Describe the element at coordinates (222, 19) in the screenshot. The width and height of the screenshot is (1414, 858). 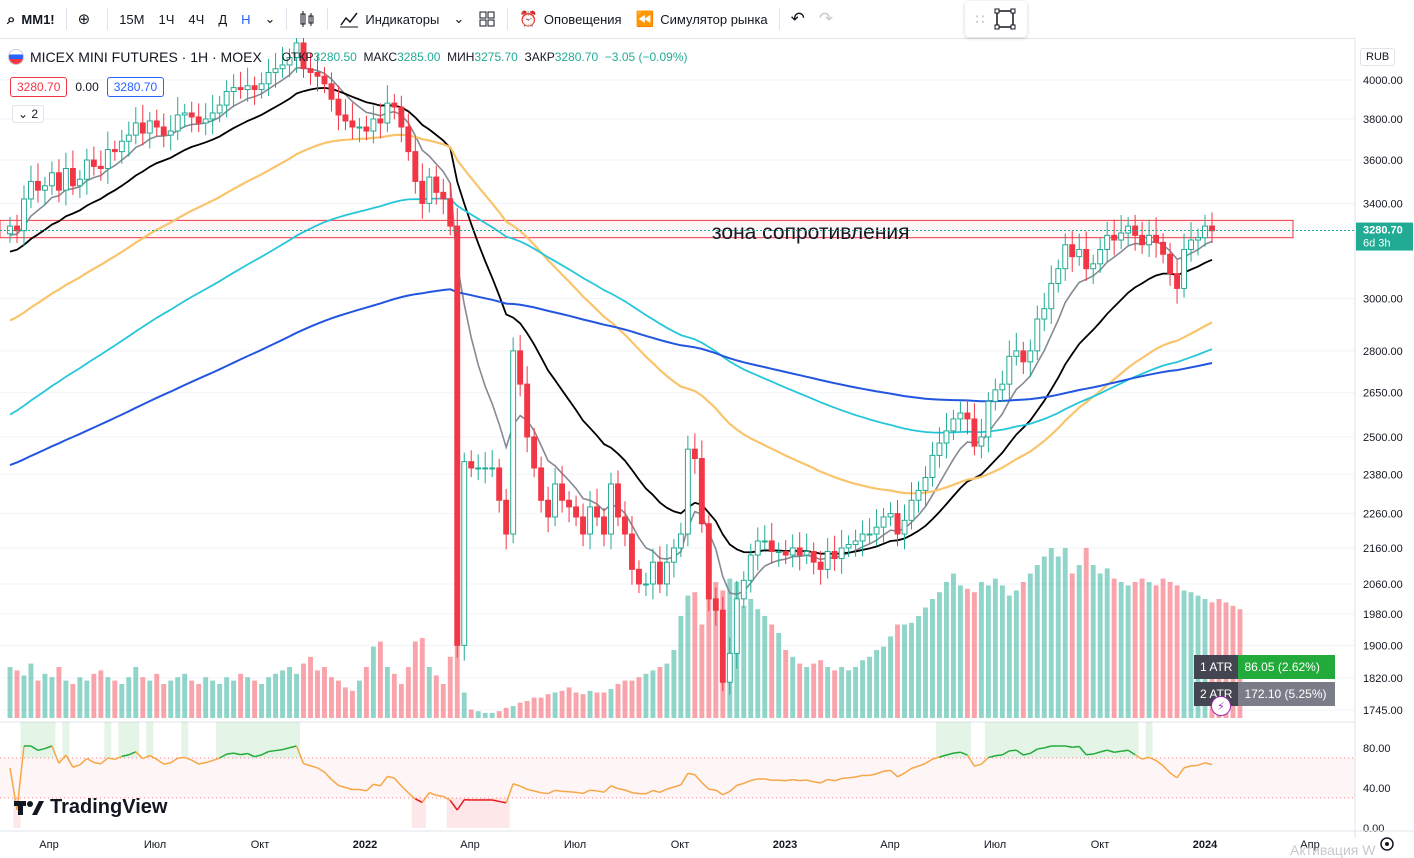
I see `interval-d: Д` at that location.